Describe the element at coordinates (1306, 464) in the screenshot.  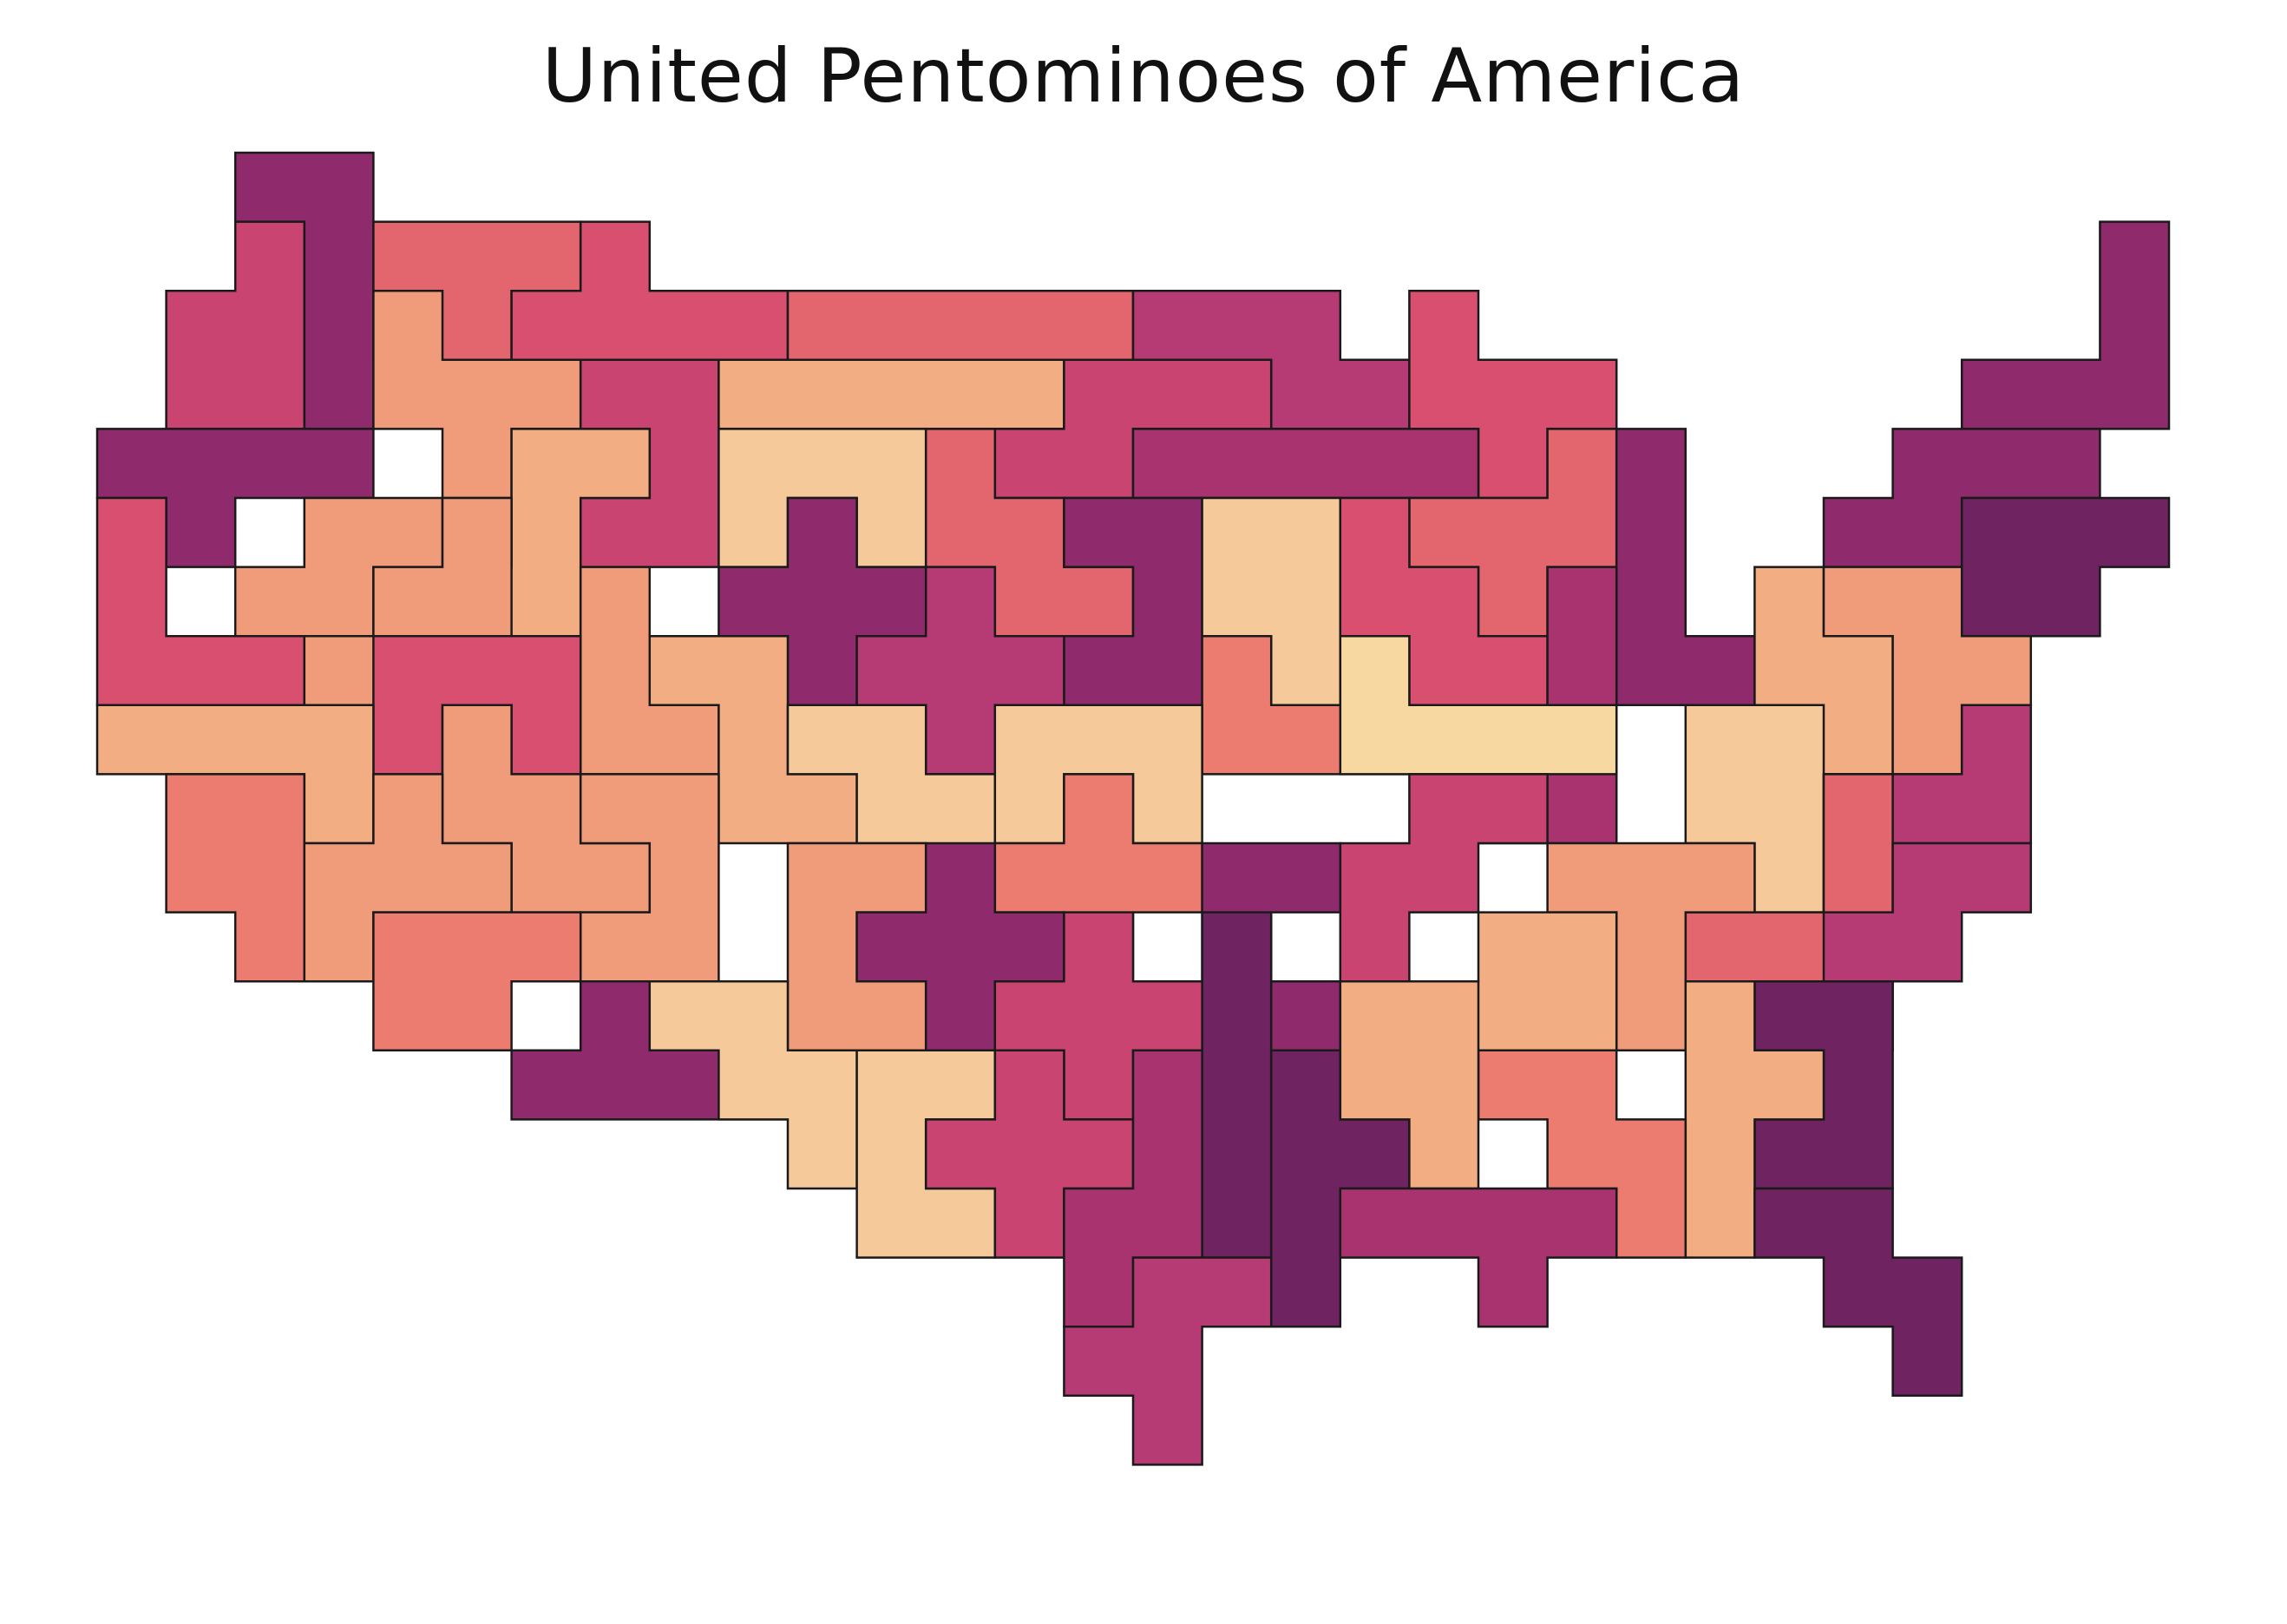
I see `pentomino-piece-p18` at that location.